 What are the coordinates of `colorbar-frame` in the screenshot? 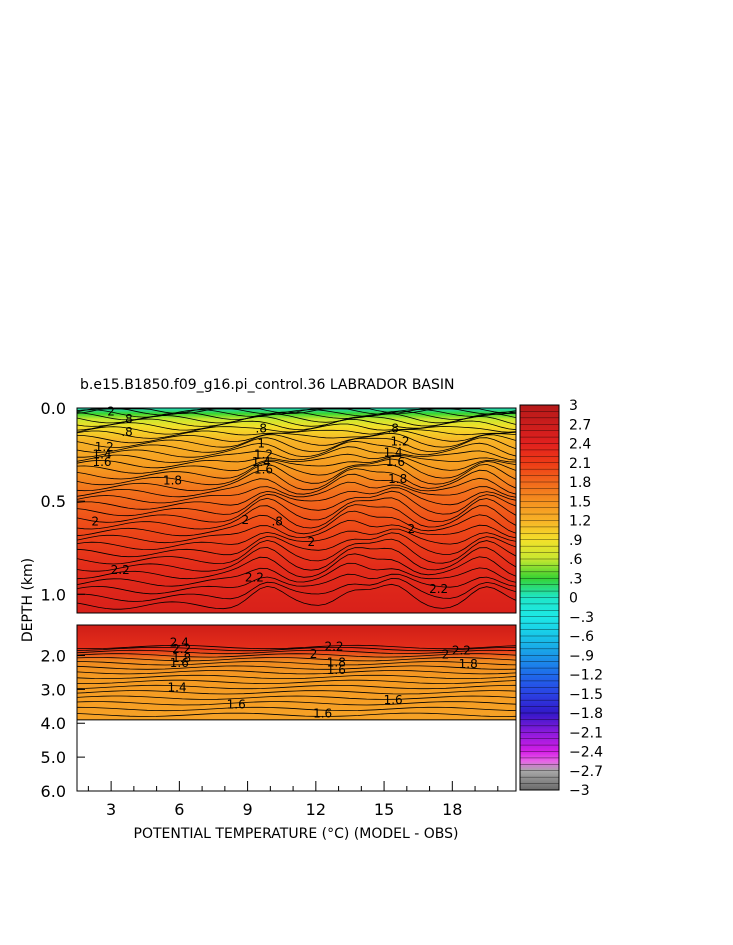 It's located at (539, 597).